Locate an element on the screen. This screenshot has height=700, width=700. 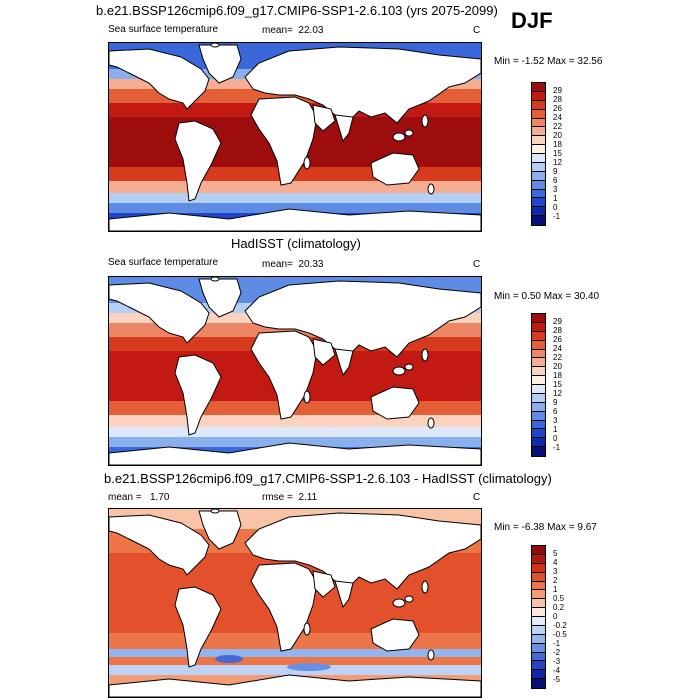
panel2-colorbar is located at coordinates (538, 385).